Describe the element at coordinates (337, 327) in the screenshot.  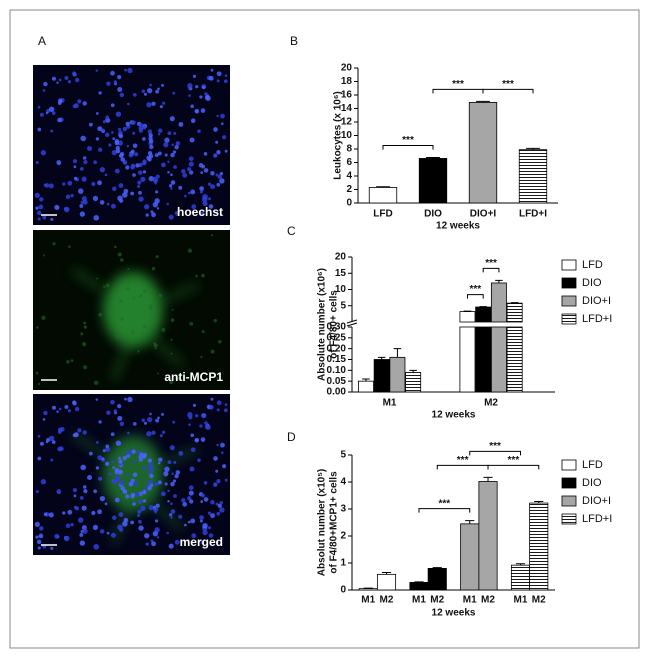
I see `y-tick-label: 0.30` at that location.